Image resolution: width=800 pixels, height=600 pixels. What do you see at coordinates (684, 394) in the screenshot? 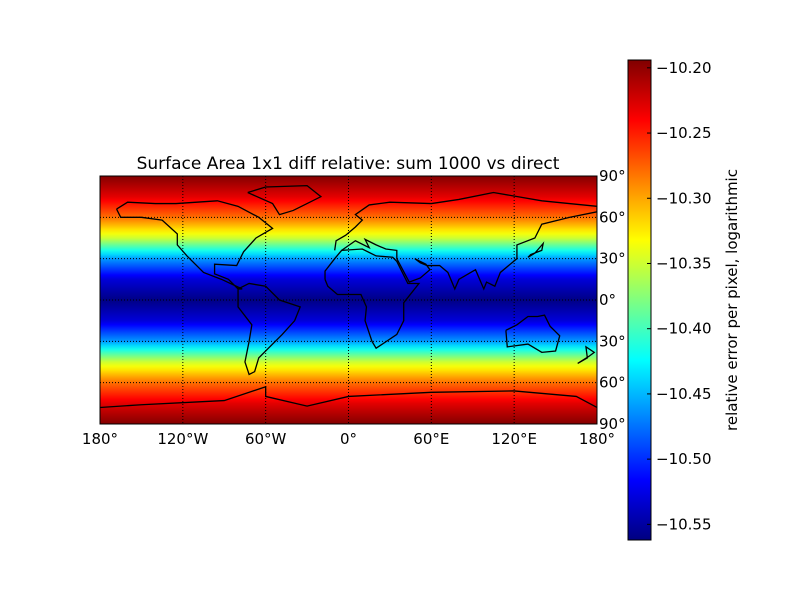
I see `colorbar-tick-label: −10.45` at bounding box center [684, 394].